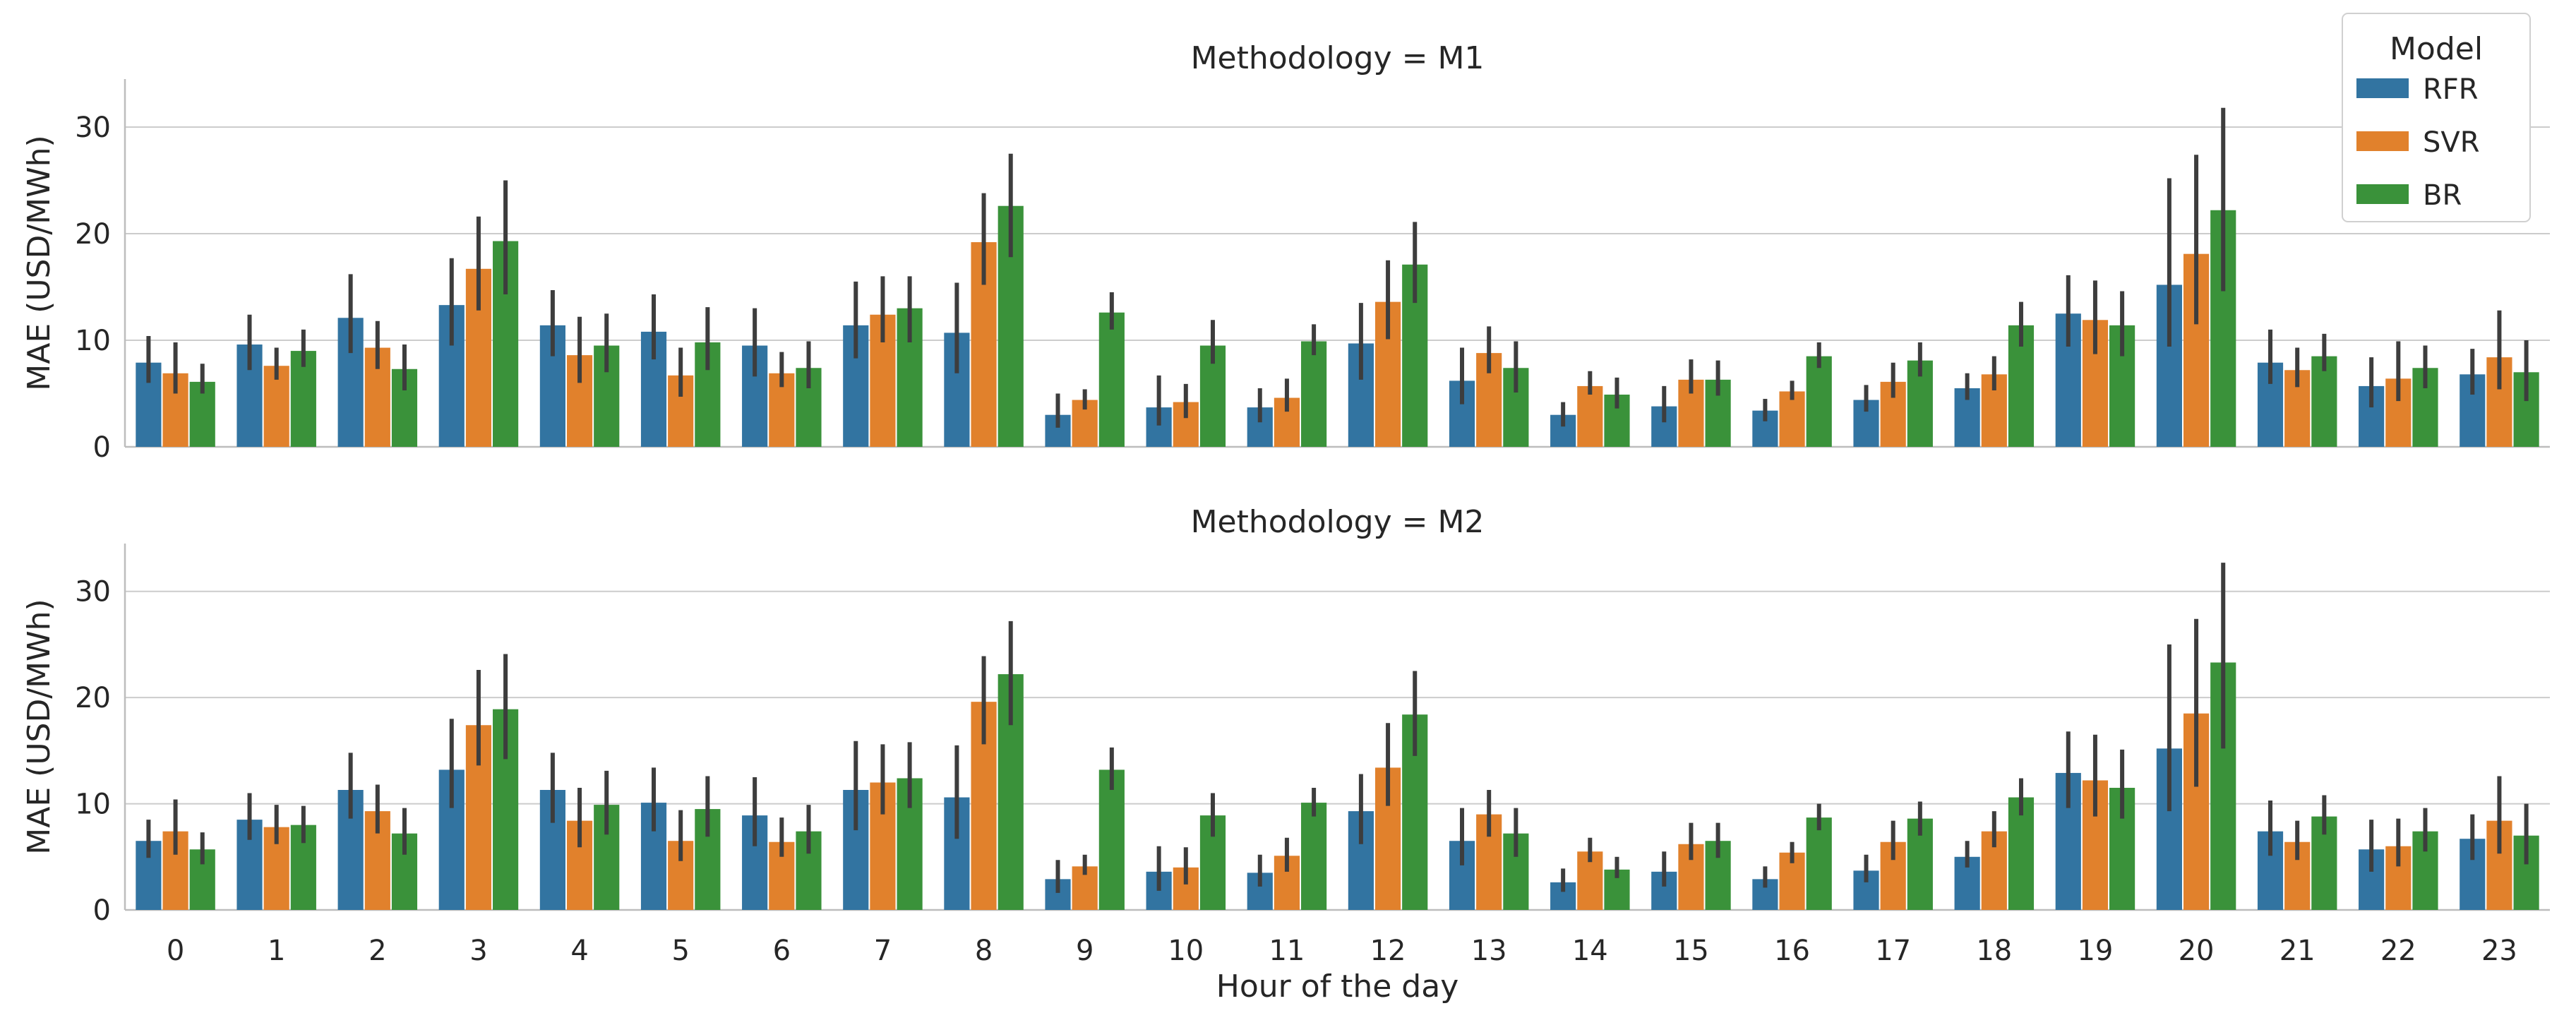 The width and height of the screenshot is (2576, 1025). What do you see at coordinates (1287, 951) in the screenshot?
I see `x-tick-label: 11` at bounding box center [1287, 951].